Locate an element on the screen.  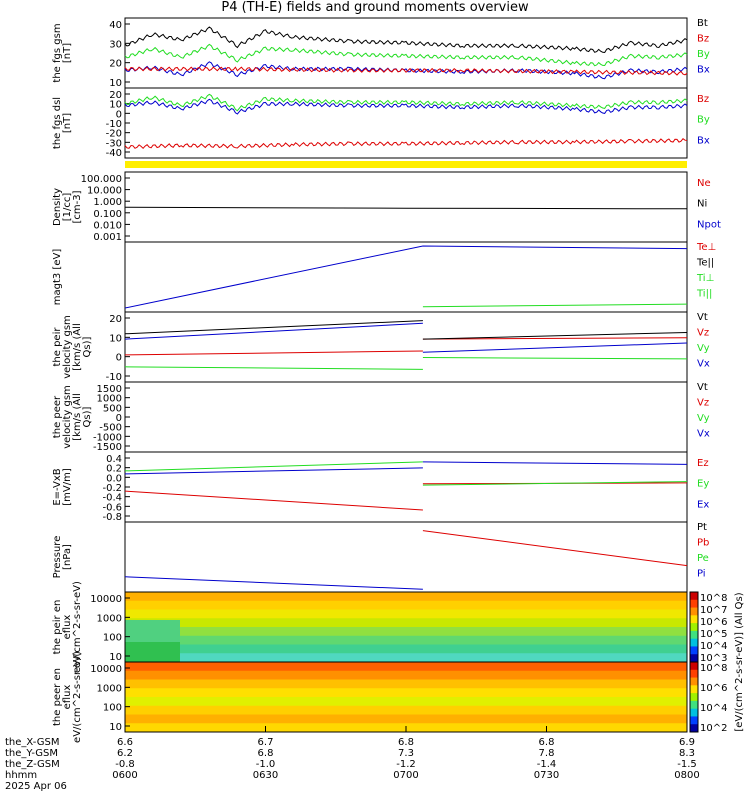
legend-By: By is located at coordinates (703, 120).